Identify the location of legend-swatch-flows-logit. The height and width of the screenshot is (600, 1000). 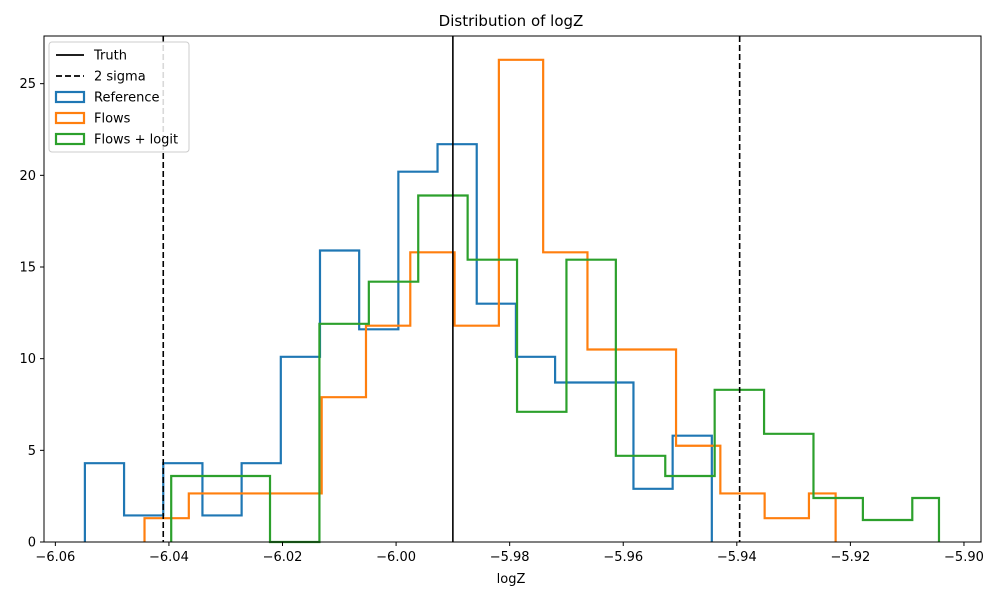
(70, 139).